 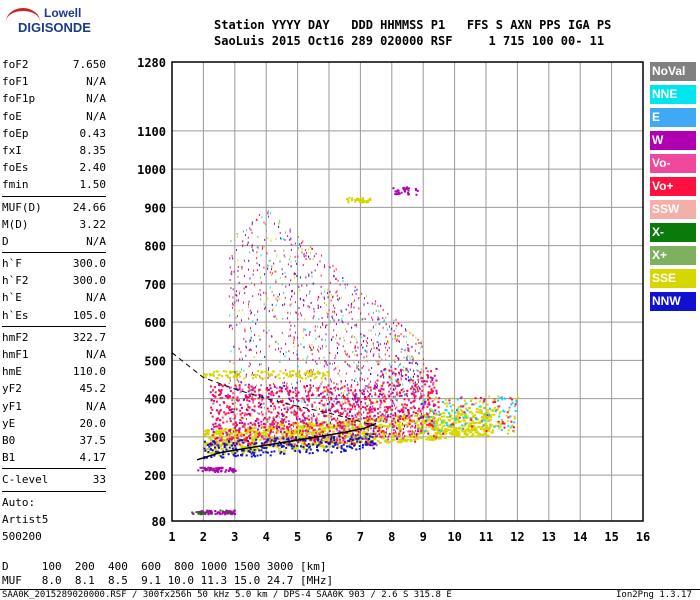 I want to click on x-tick-label: 7, so click(x=360, y=537).